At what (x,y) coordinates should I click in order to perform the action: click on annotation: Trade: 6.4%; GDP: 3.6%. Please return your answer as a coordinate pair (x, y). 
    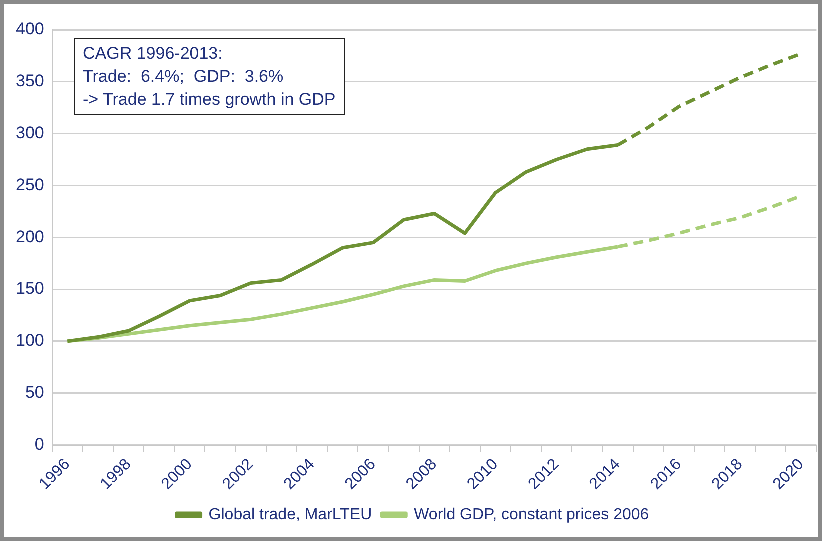
    Looking at the image, I should click on (184, 77).